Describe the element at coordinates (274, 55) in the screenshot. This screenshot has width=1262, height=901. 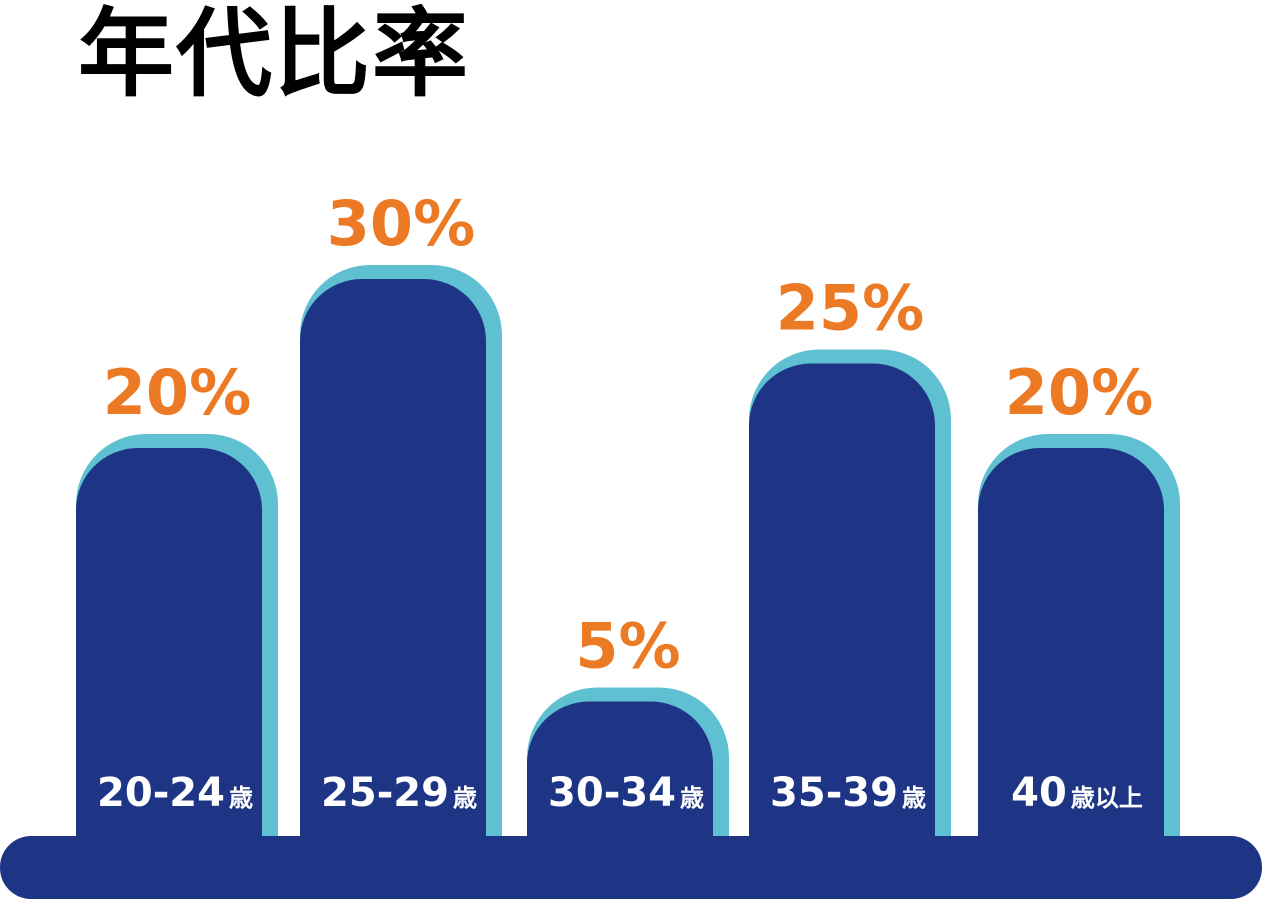
I see `chart-title: 年代比率` at that location.